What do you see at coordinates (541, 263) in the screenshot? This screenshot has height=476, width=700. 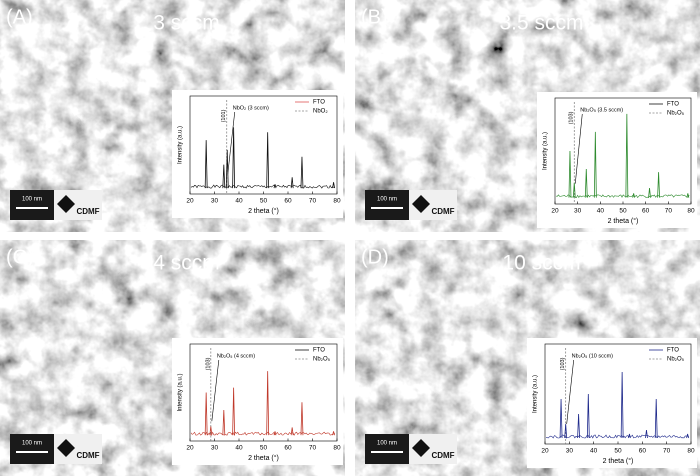 I see `panel-title: 10 sccm` at bounding box center [541, 263].